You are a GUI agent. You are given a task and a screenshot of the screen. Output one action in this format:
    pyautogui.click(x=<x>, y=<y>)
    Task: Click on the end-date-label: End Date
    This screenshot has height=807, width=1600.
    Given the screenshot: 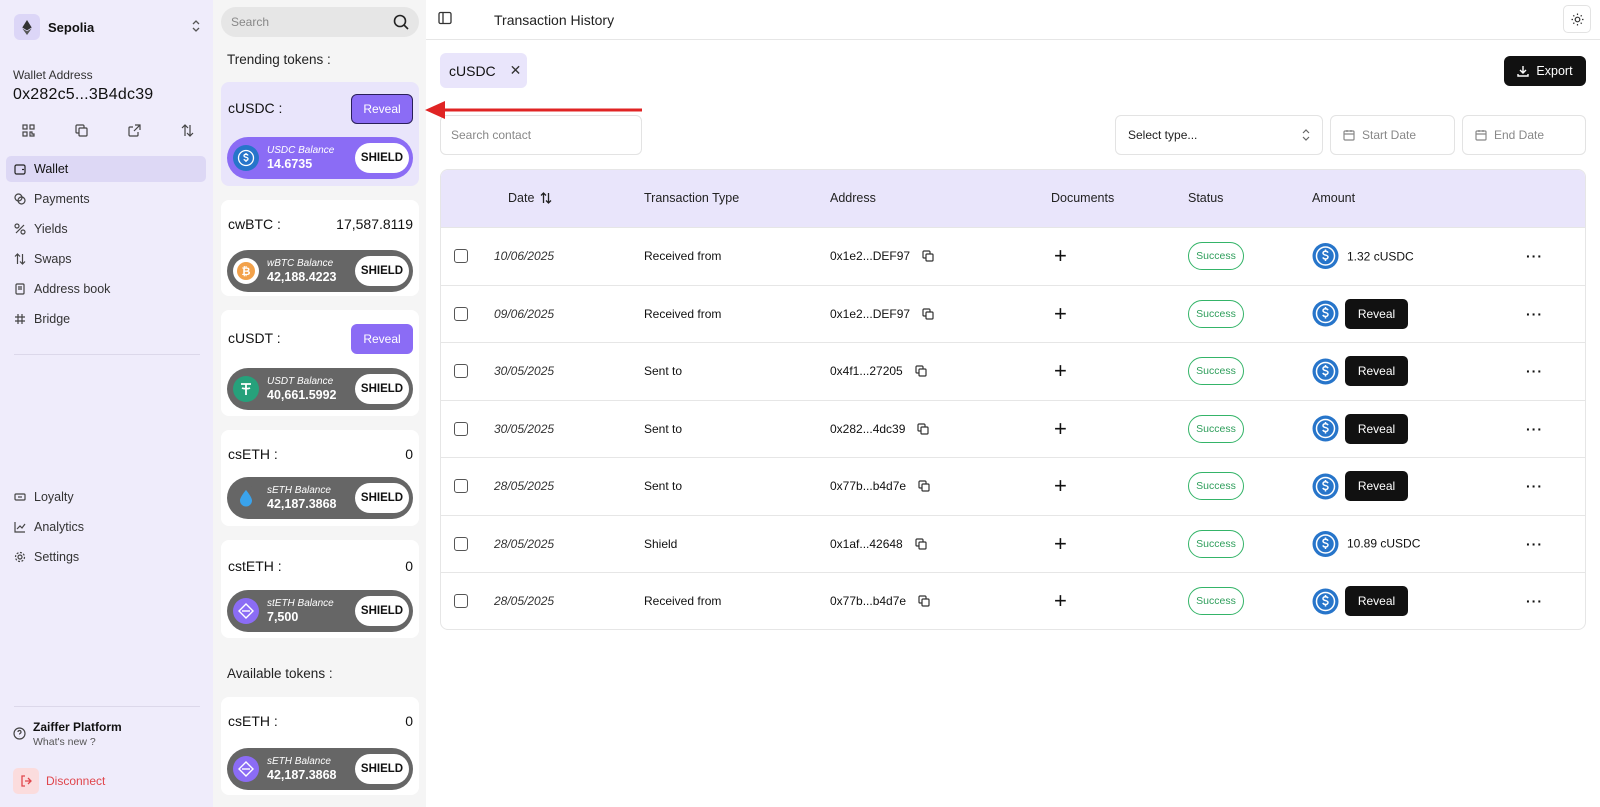 What is the action you would take?
    pyautogui.click(x=1519, y=135)
    